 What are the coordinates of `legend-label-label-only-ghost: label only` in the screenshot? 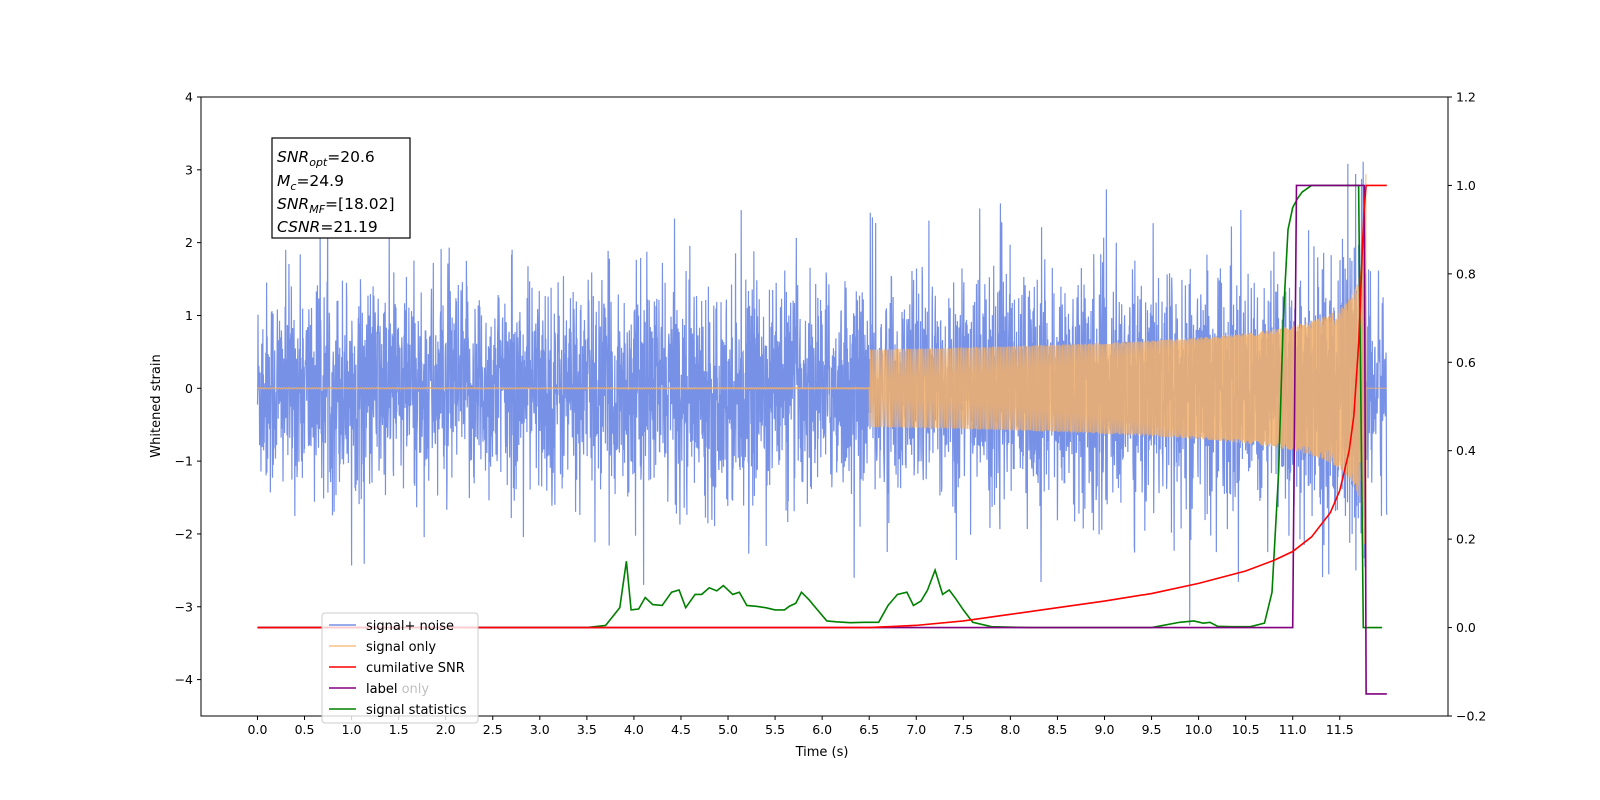 It's located at (397, 689).